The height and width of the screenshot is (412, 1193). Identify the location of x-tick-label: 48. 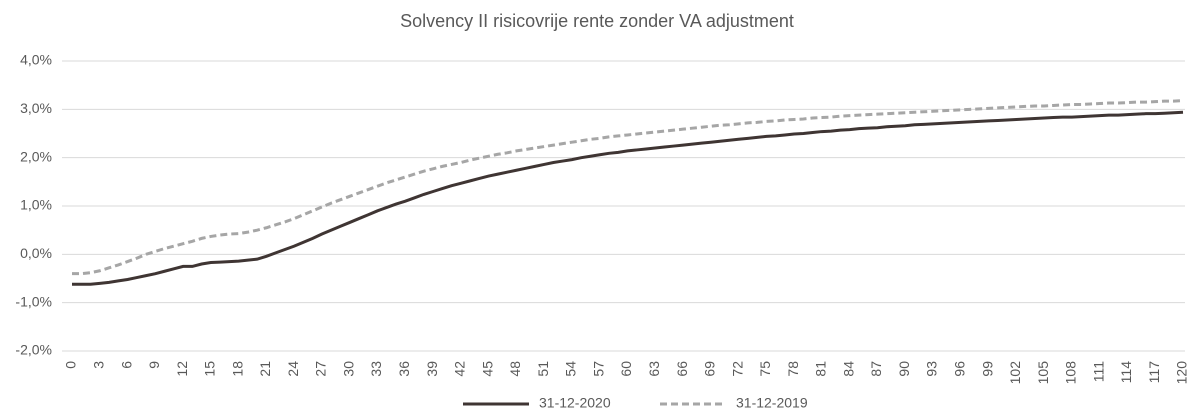
(515, 369).